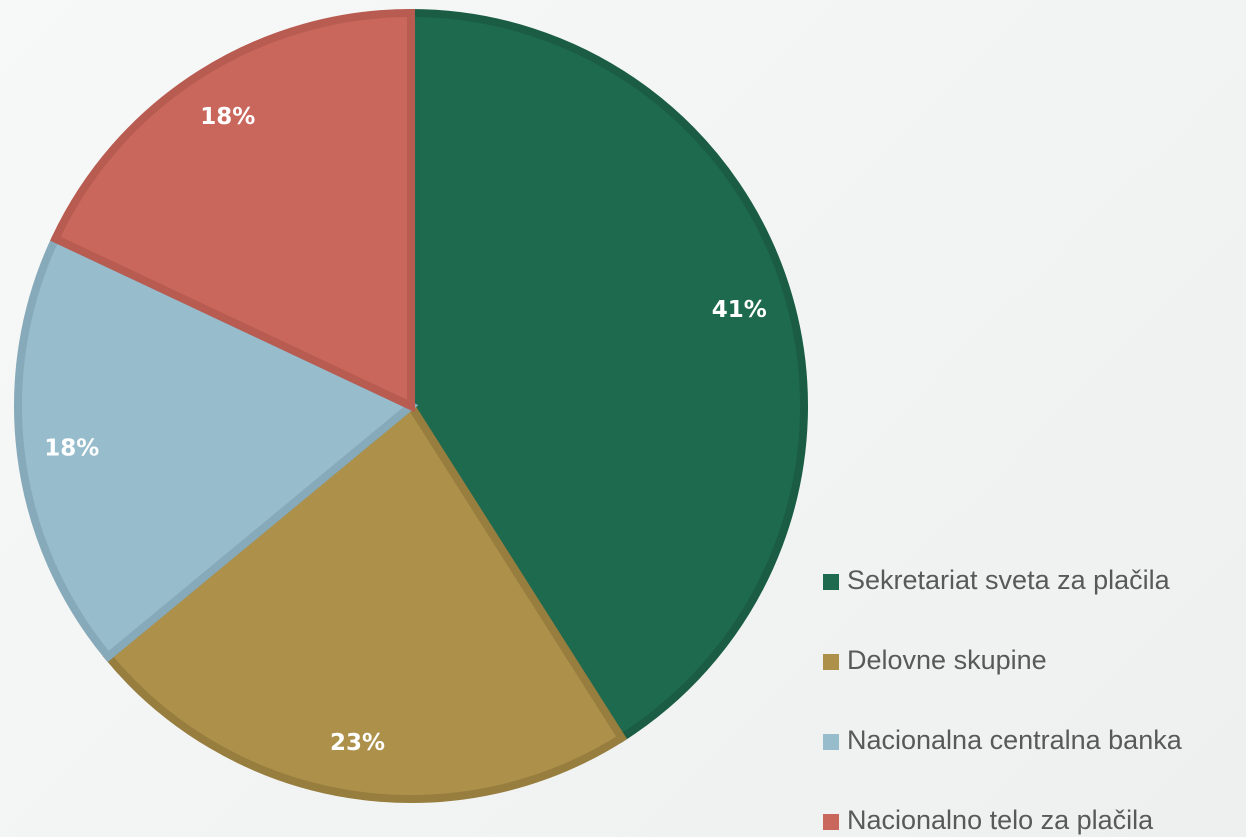 This screenshot has width=1246, height=837. I want to click on legend-label: Sekretariat sveta za plačila, so click(1009, 580).